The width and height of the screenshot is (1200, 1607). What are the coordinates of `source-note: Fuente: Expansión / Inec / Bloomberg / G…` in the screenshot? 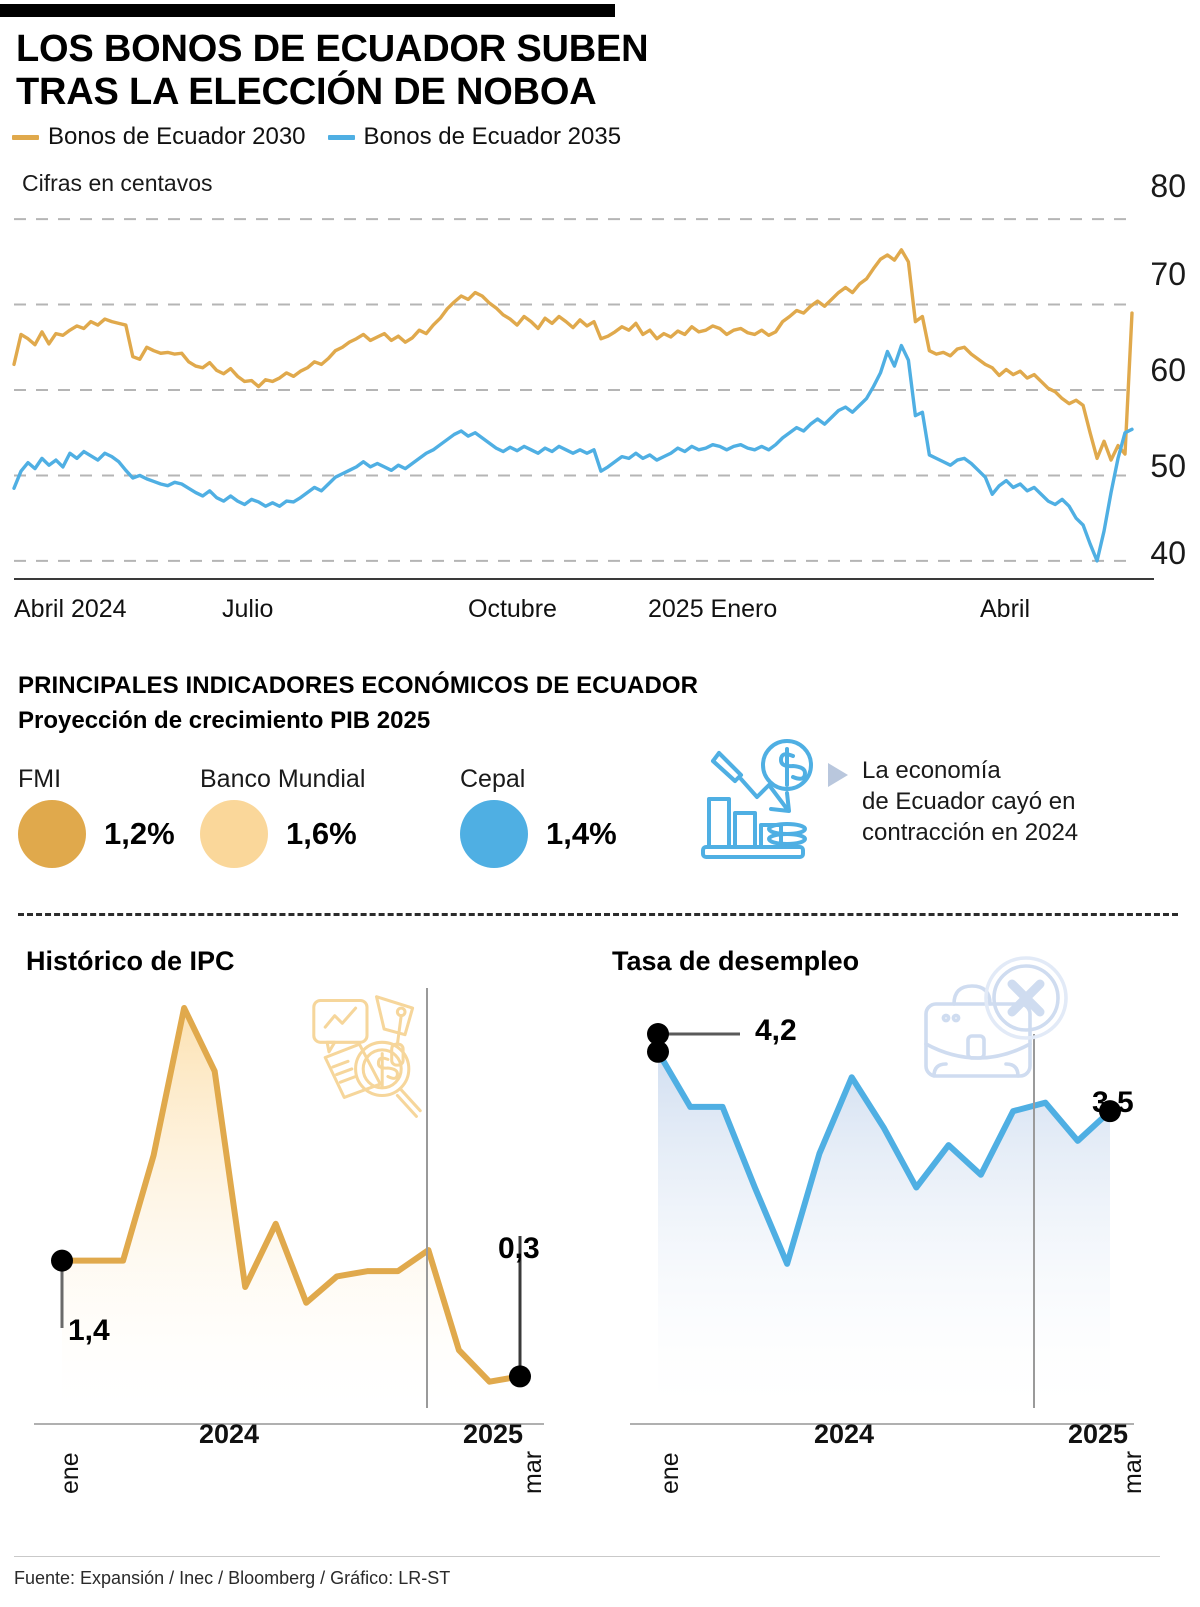 It's located at (232, 1578).